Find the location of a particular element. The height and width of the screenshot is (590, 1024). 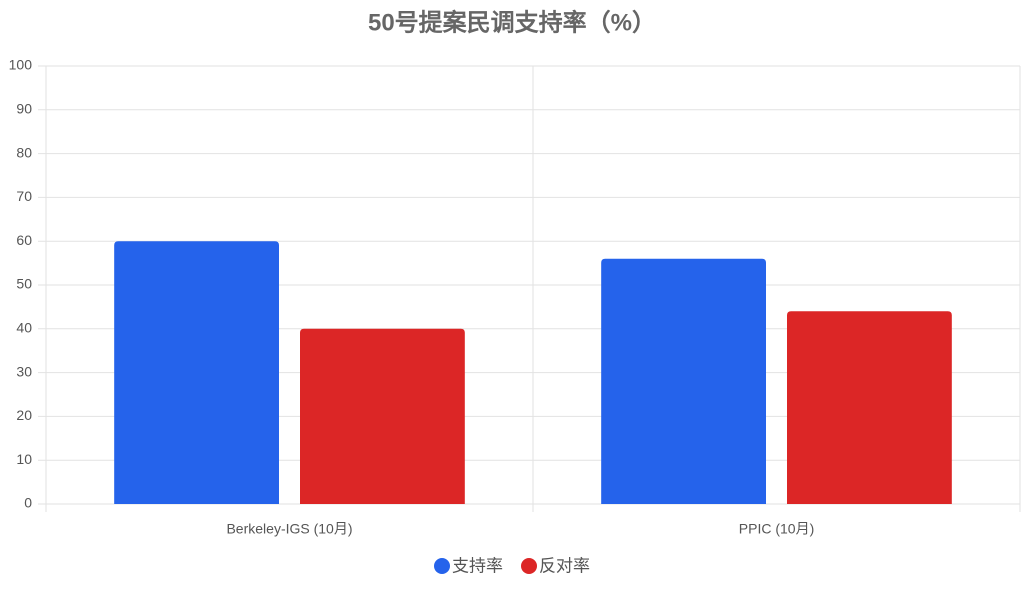

y-tick-label: 90 is located at coordinates (24, 109).